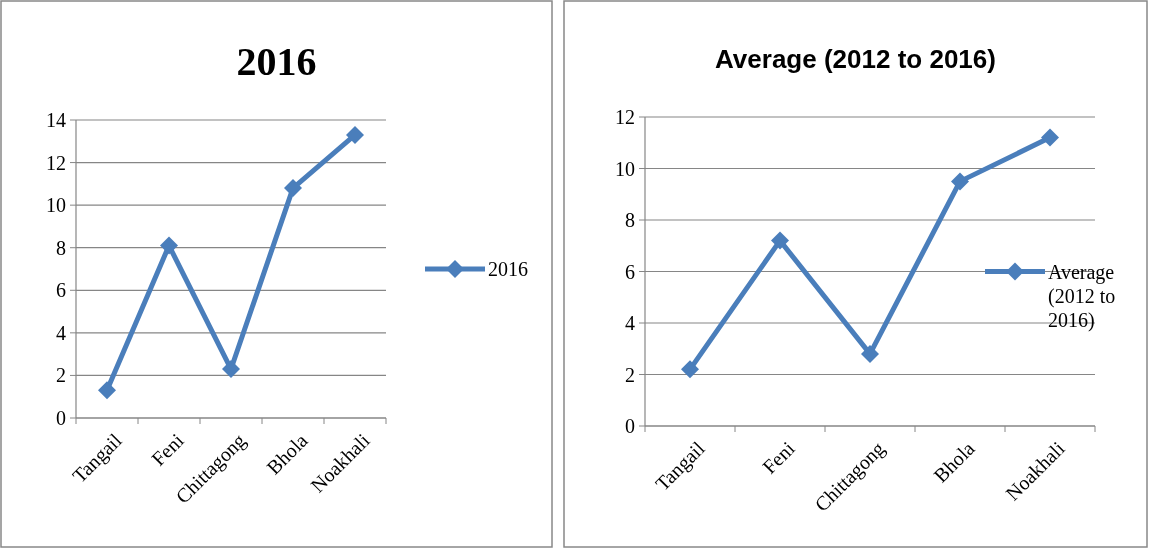  Describe the element at coordinates (779, 457) in the screenshot. I see `x-tick-label: Feni` at that location.